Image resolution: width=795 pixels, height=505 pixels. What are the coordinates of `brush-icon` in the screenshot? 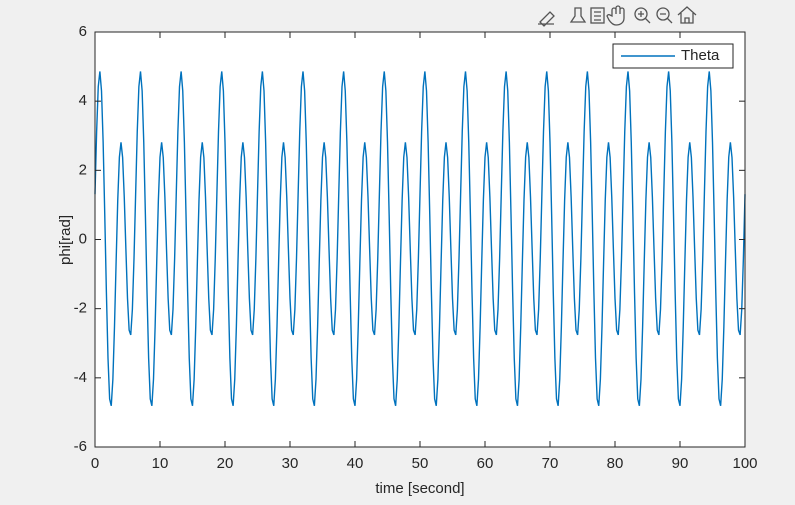 It's located at (546, 19).